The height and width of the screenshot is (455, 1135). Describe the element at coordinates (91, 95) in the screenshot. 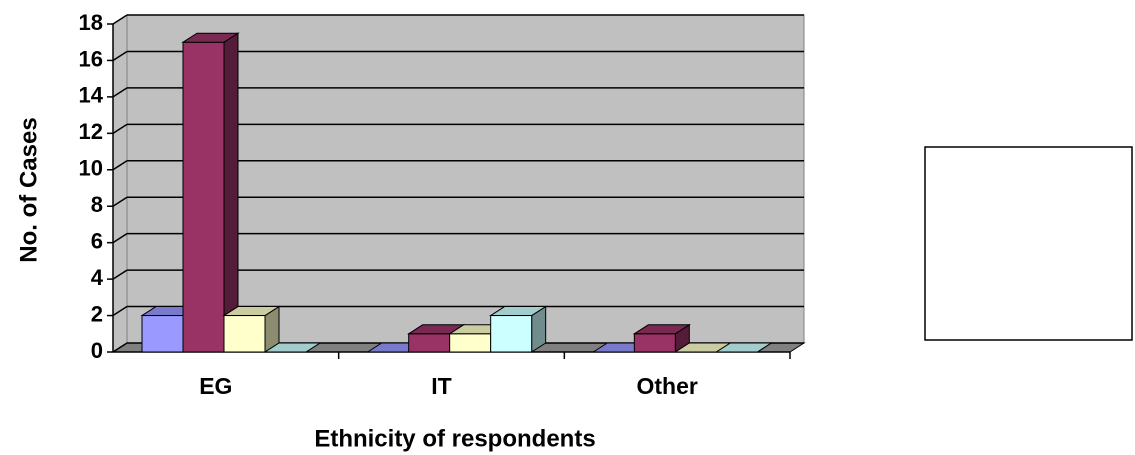

I see `y-tick-label: 14` at that location.